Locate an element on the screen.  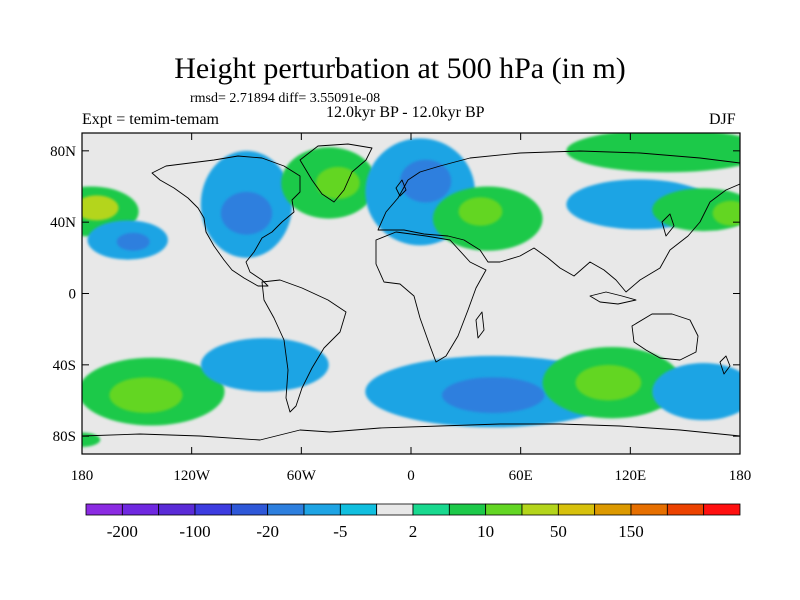
coastline-greenland is located at coordinates (336, 173).